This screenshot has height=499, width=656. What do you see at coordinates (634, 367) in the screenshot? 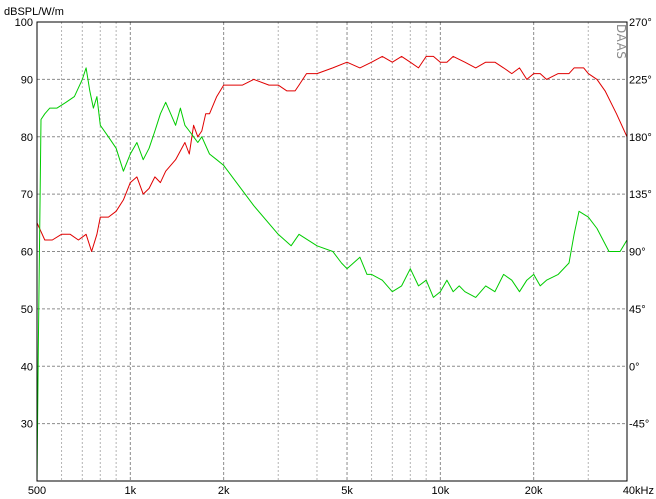
I see `y2-tick-label: 0°` at bounding box center [634, 367].